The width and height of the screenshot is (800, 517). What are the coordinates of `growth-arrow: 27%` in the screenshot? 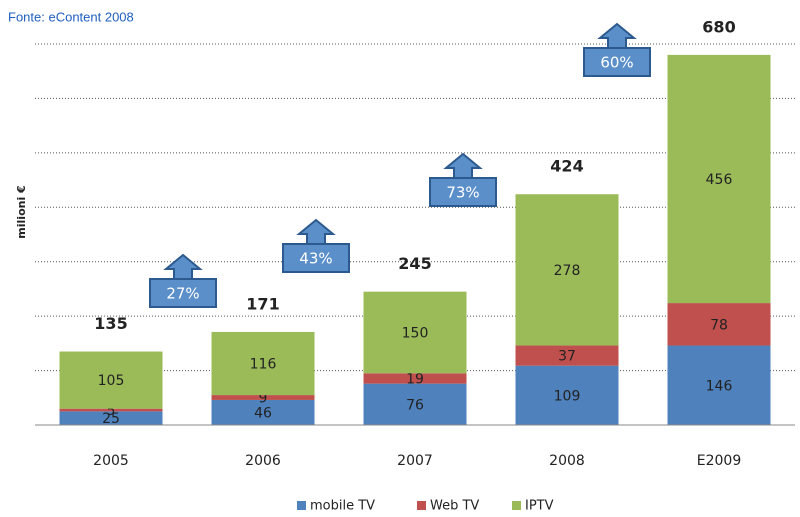 It's located at (183, 280).